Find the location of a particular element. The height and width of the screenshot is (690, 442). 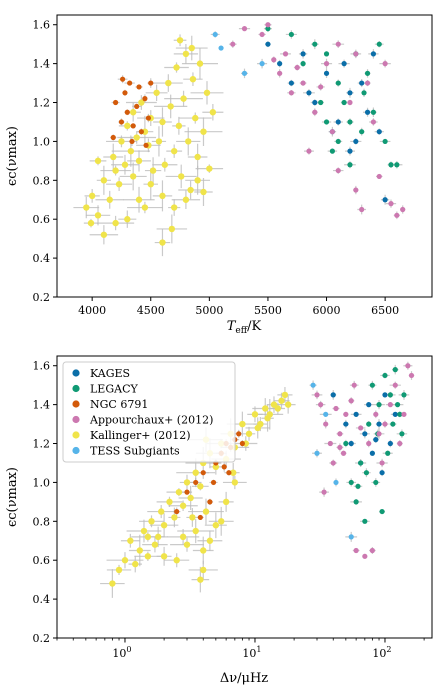

bottom-ylabel: ϵc(νmax) is located at coordinates (12, 497).